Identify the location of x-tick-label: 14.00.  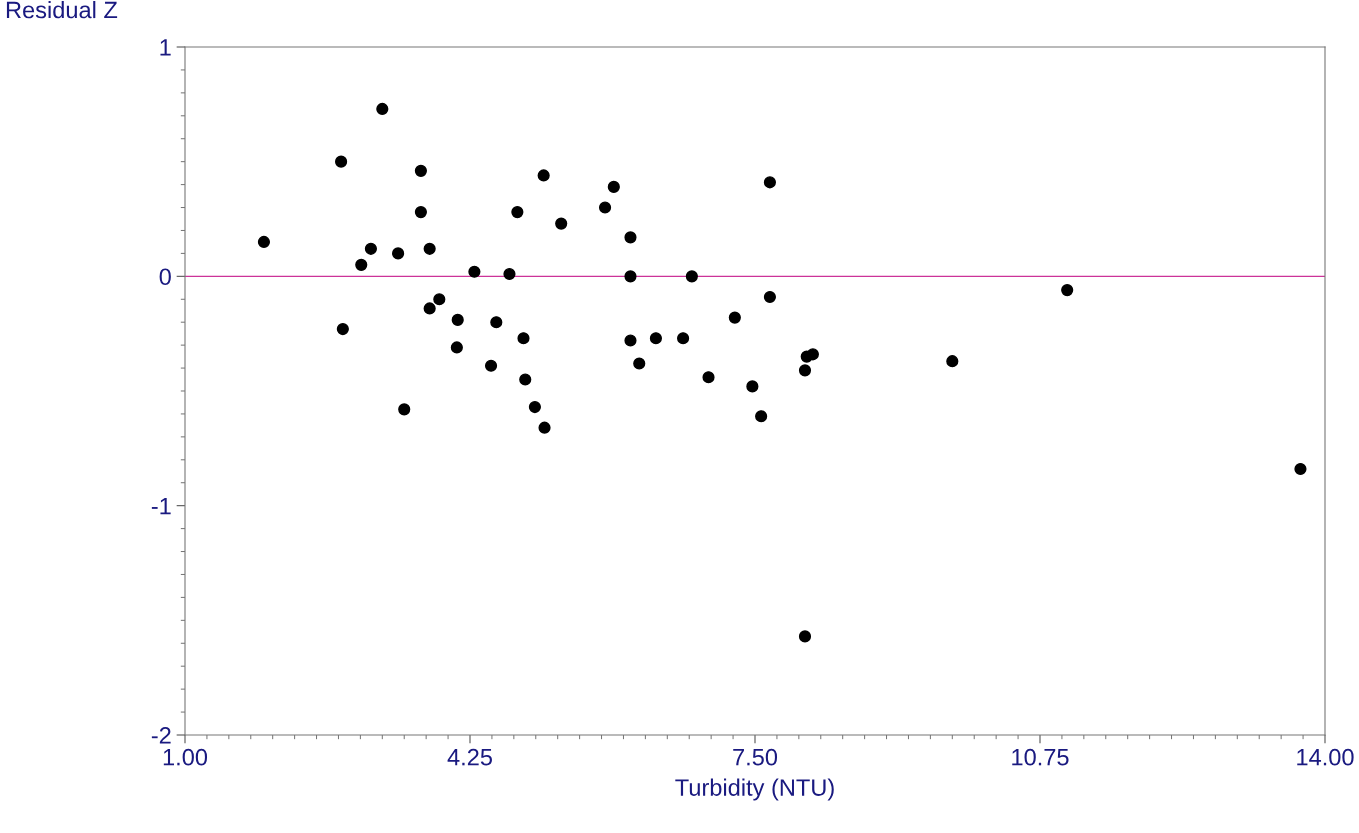
(1325, 757).